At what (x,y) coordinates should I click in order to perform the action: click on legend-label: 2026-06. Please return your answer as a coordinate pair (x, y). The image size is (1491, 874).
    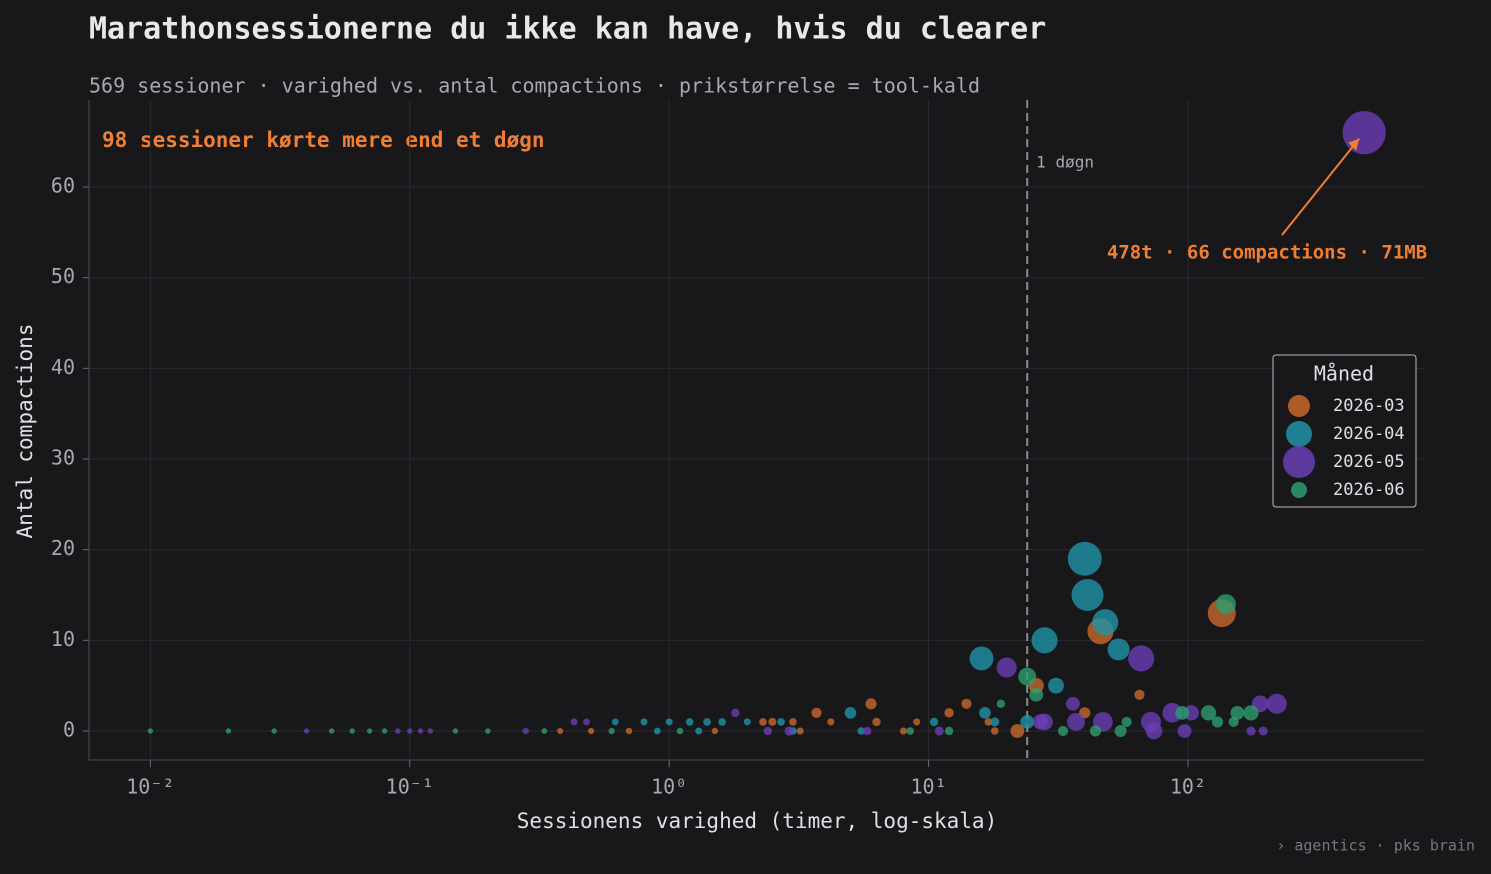
    Looking at the image, I should click on (1369, 490).